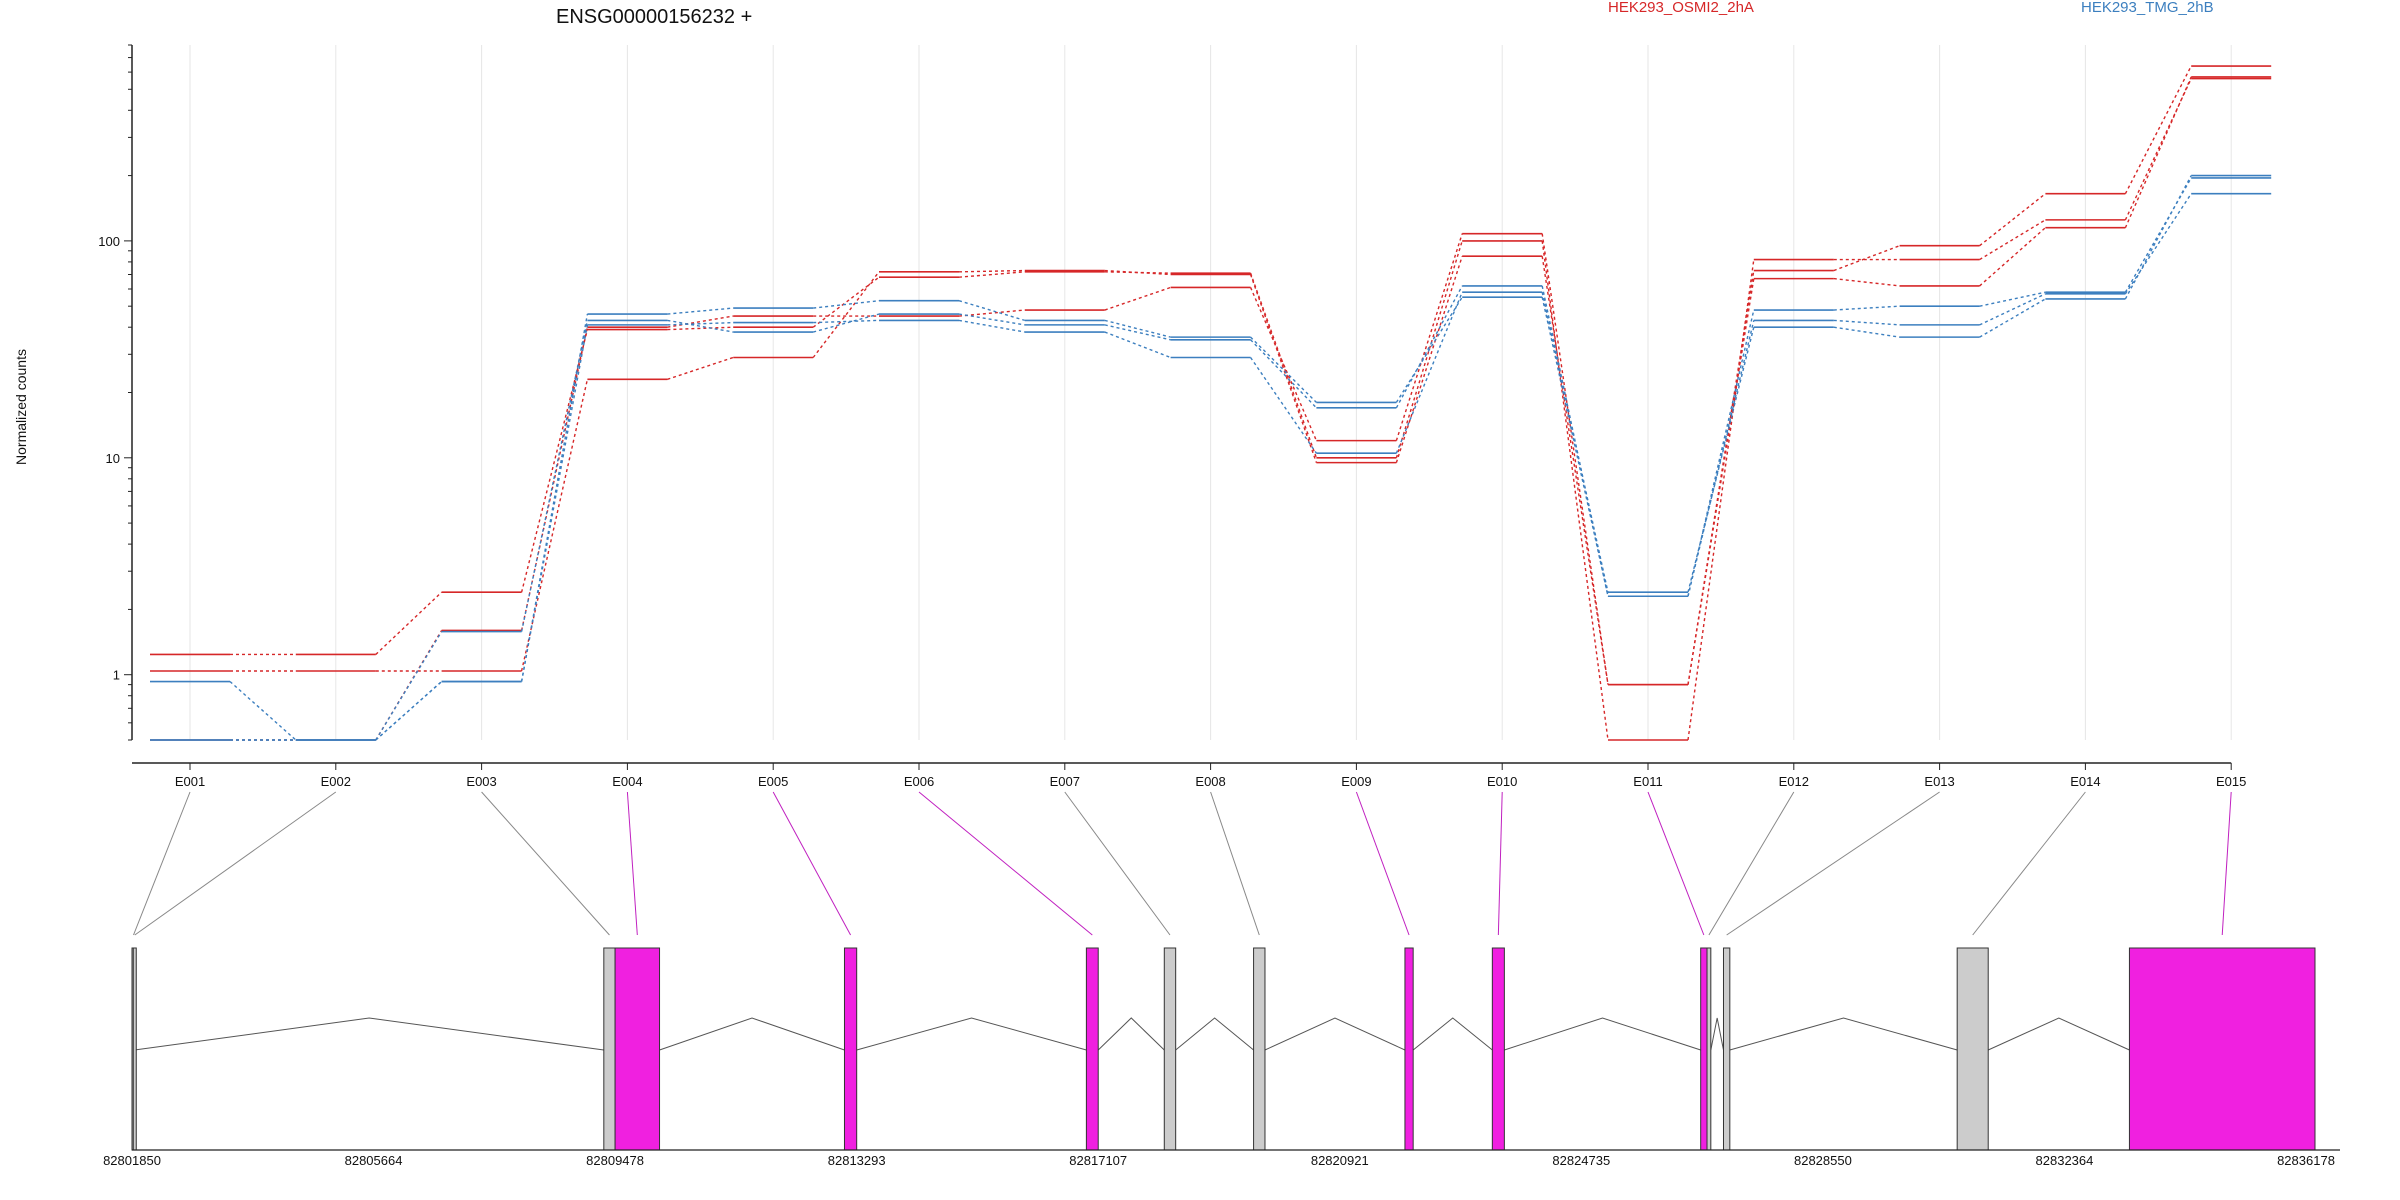 This screenshot has width=2400, height=1200. I want to click on coordinate-tick-label: 82832364, so click(2065, 1160).